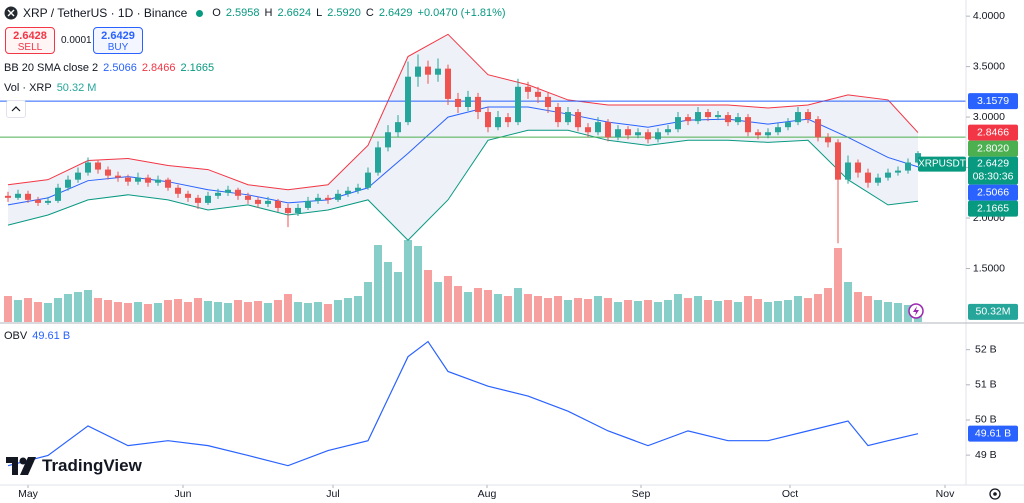 This screenshot has height=503, width=1024. What do you see at coordinates (76, 40) in the screenshot?
I see `spread-value: 0.0001` at bounding box center [76, 40].